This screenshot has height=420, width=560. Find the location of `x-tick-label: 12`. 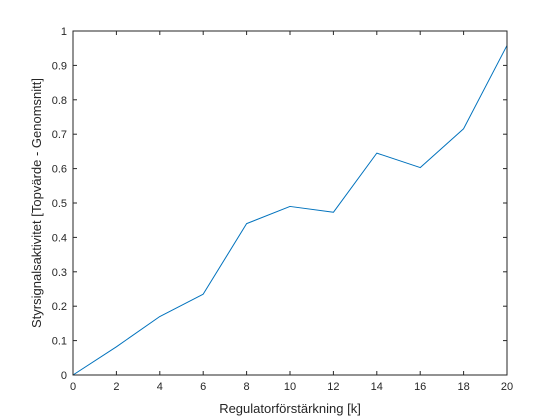

x-tick-label: 12 is located at coordinates (333, 387).